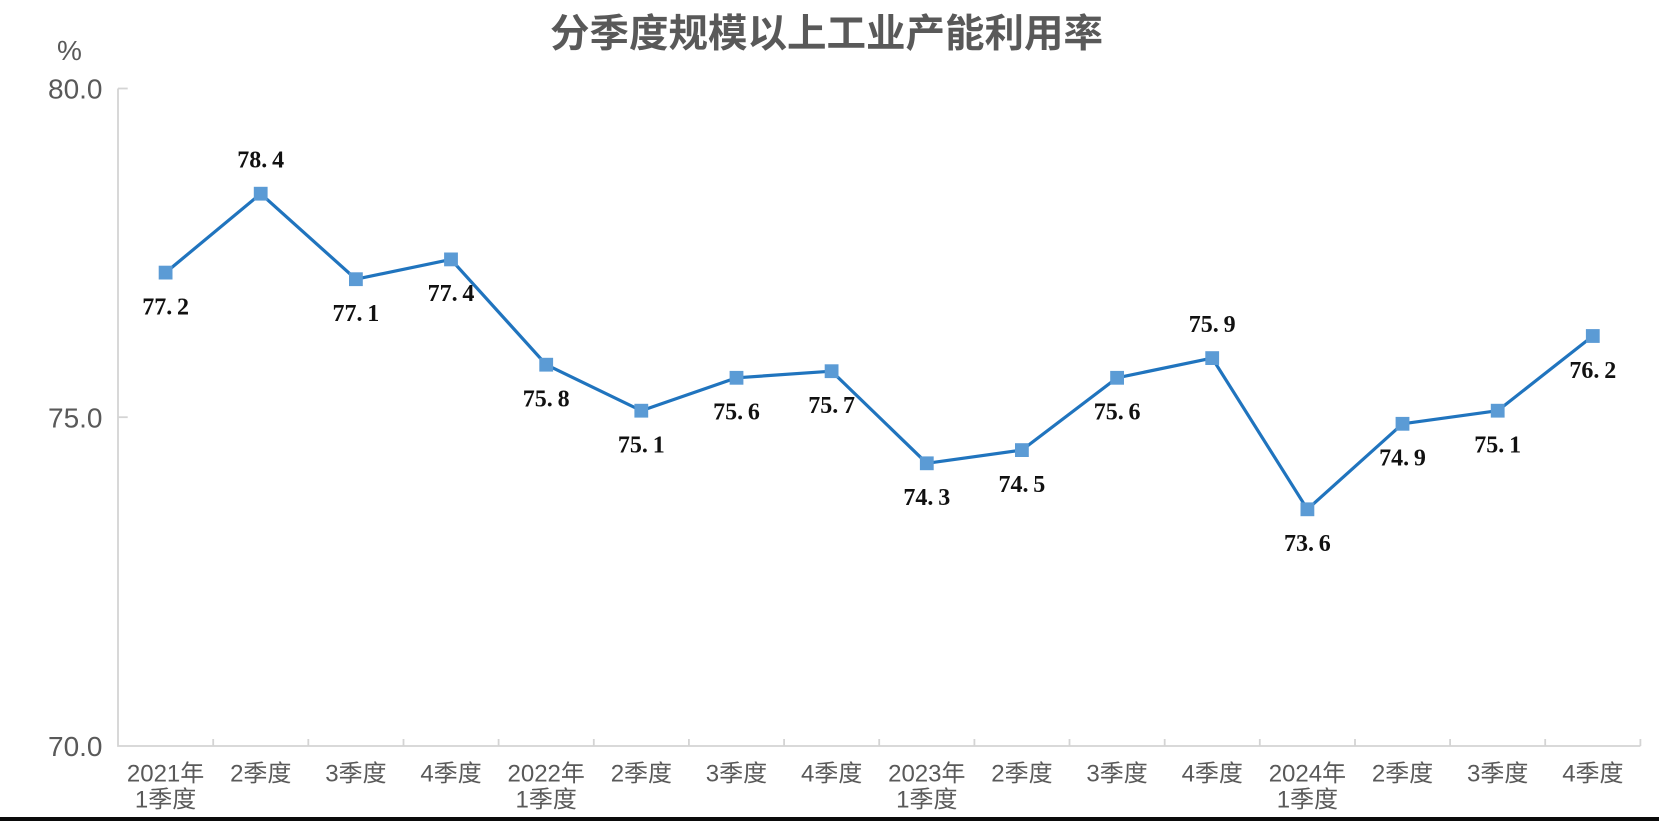  Describe the element at coordinates (153, 774) in the screenshot. I see `svg-text: 2021` at that location.